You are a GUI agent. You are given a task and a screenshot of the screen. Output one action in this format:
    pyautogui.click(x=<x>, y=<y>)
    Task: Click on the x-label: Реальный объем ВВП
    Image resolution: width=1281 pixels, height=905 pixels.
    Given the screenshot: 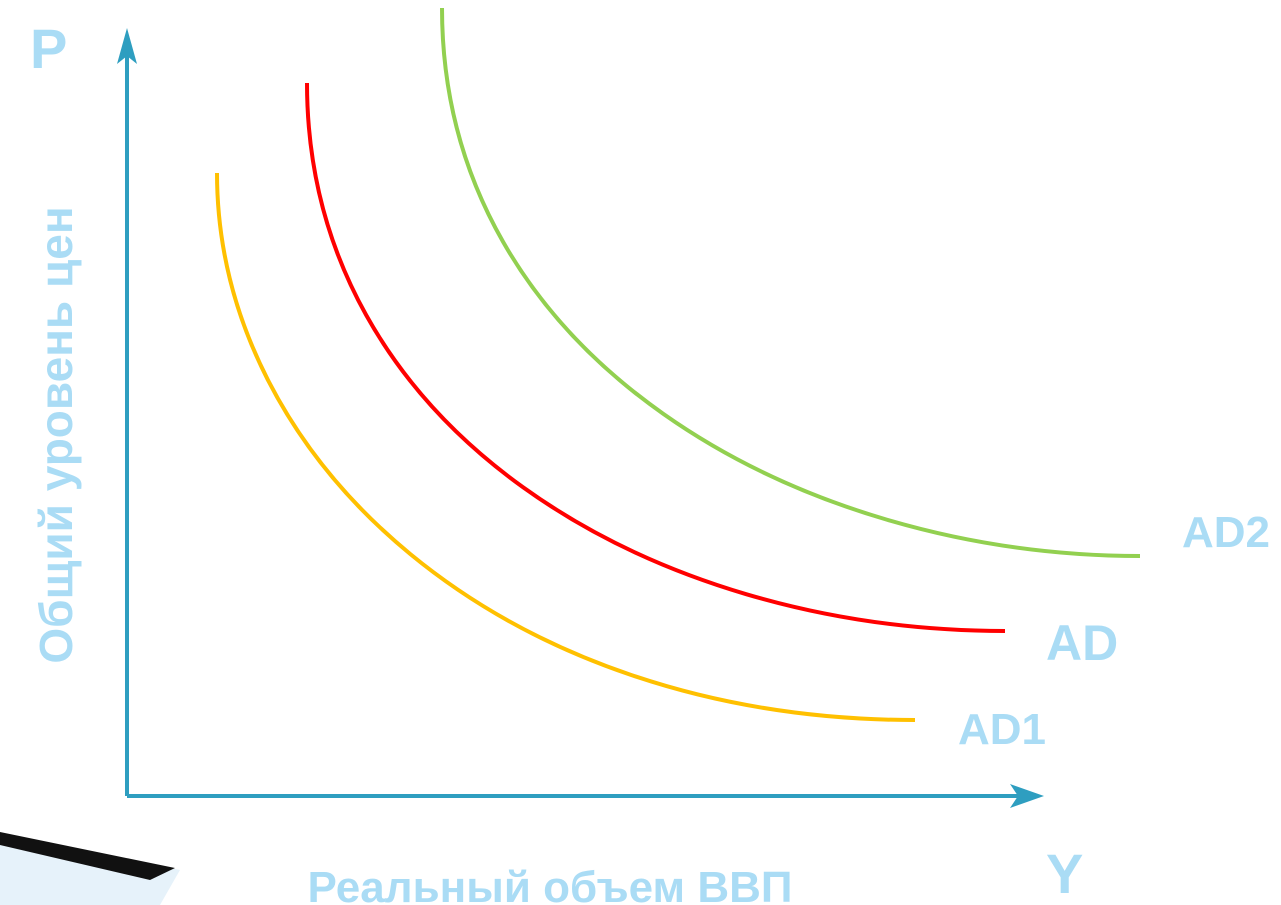 What is the action you would take?
    pyautogui.click(x=549, y=884)
    